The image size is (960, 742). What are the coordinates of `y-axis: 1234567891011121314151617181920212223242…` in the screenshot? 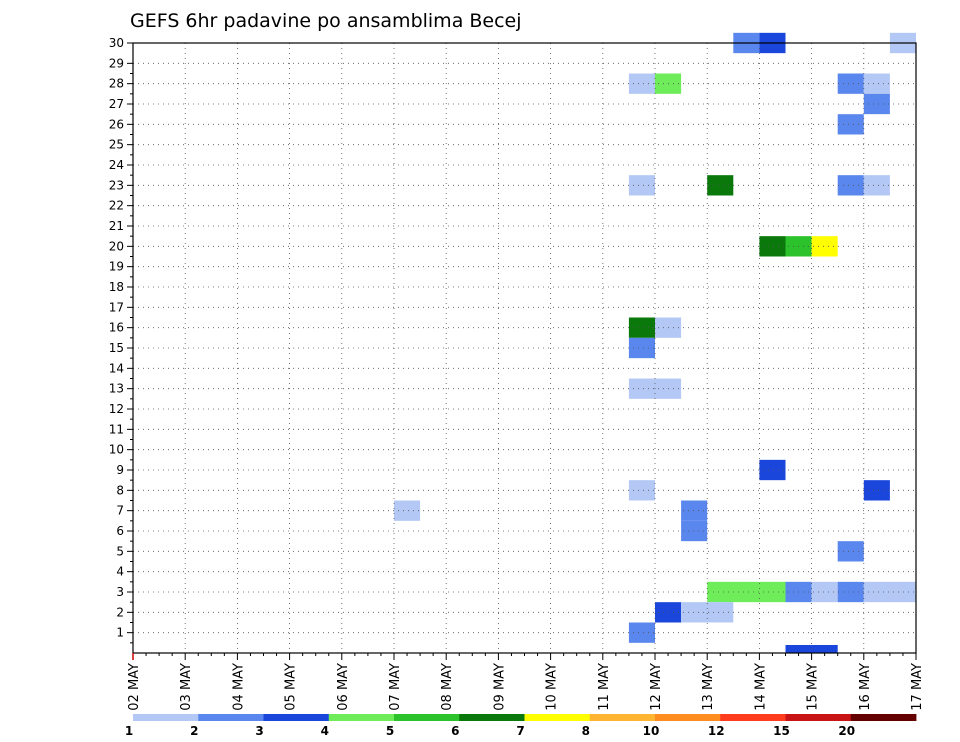 It's located at (121, 340).